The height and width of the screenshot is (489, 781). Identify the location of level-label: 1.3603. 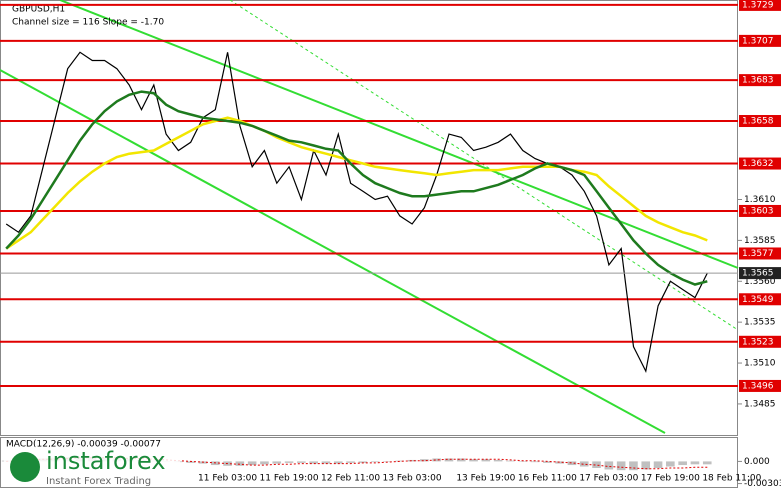
(758, 211).